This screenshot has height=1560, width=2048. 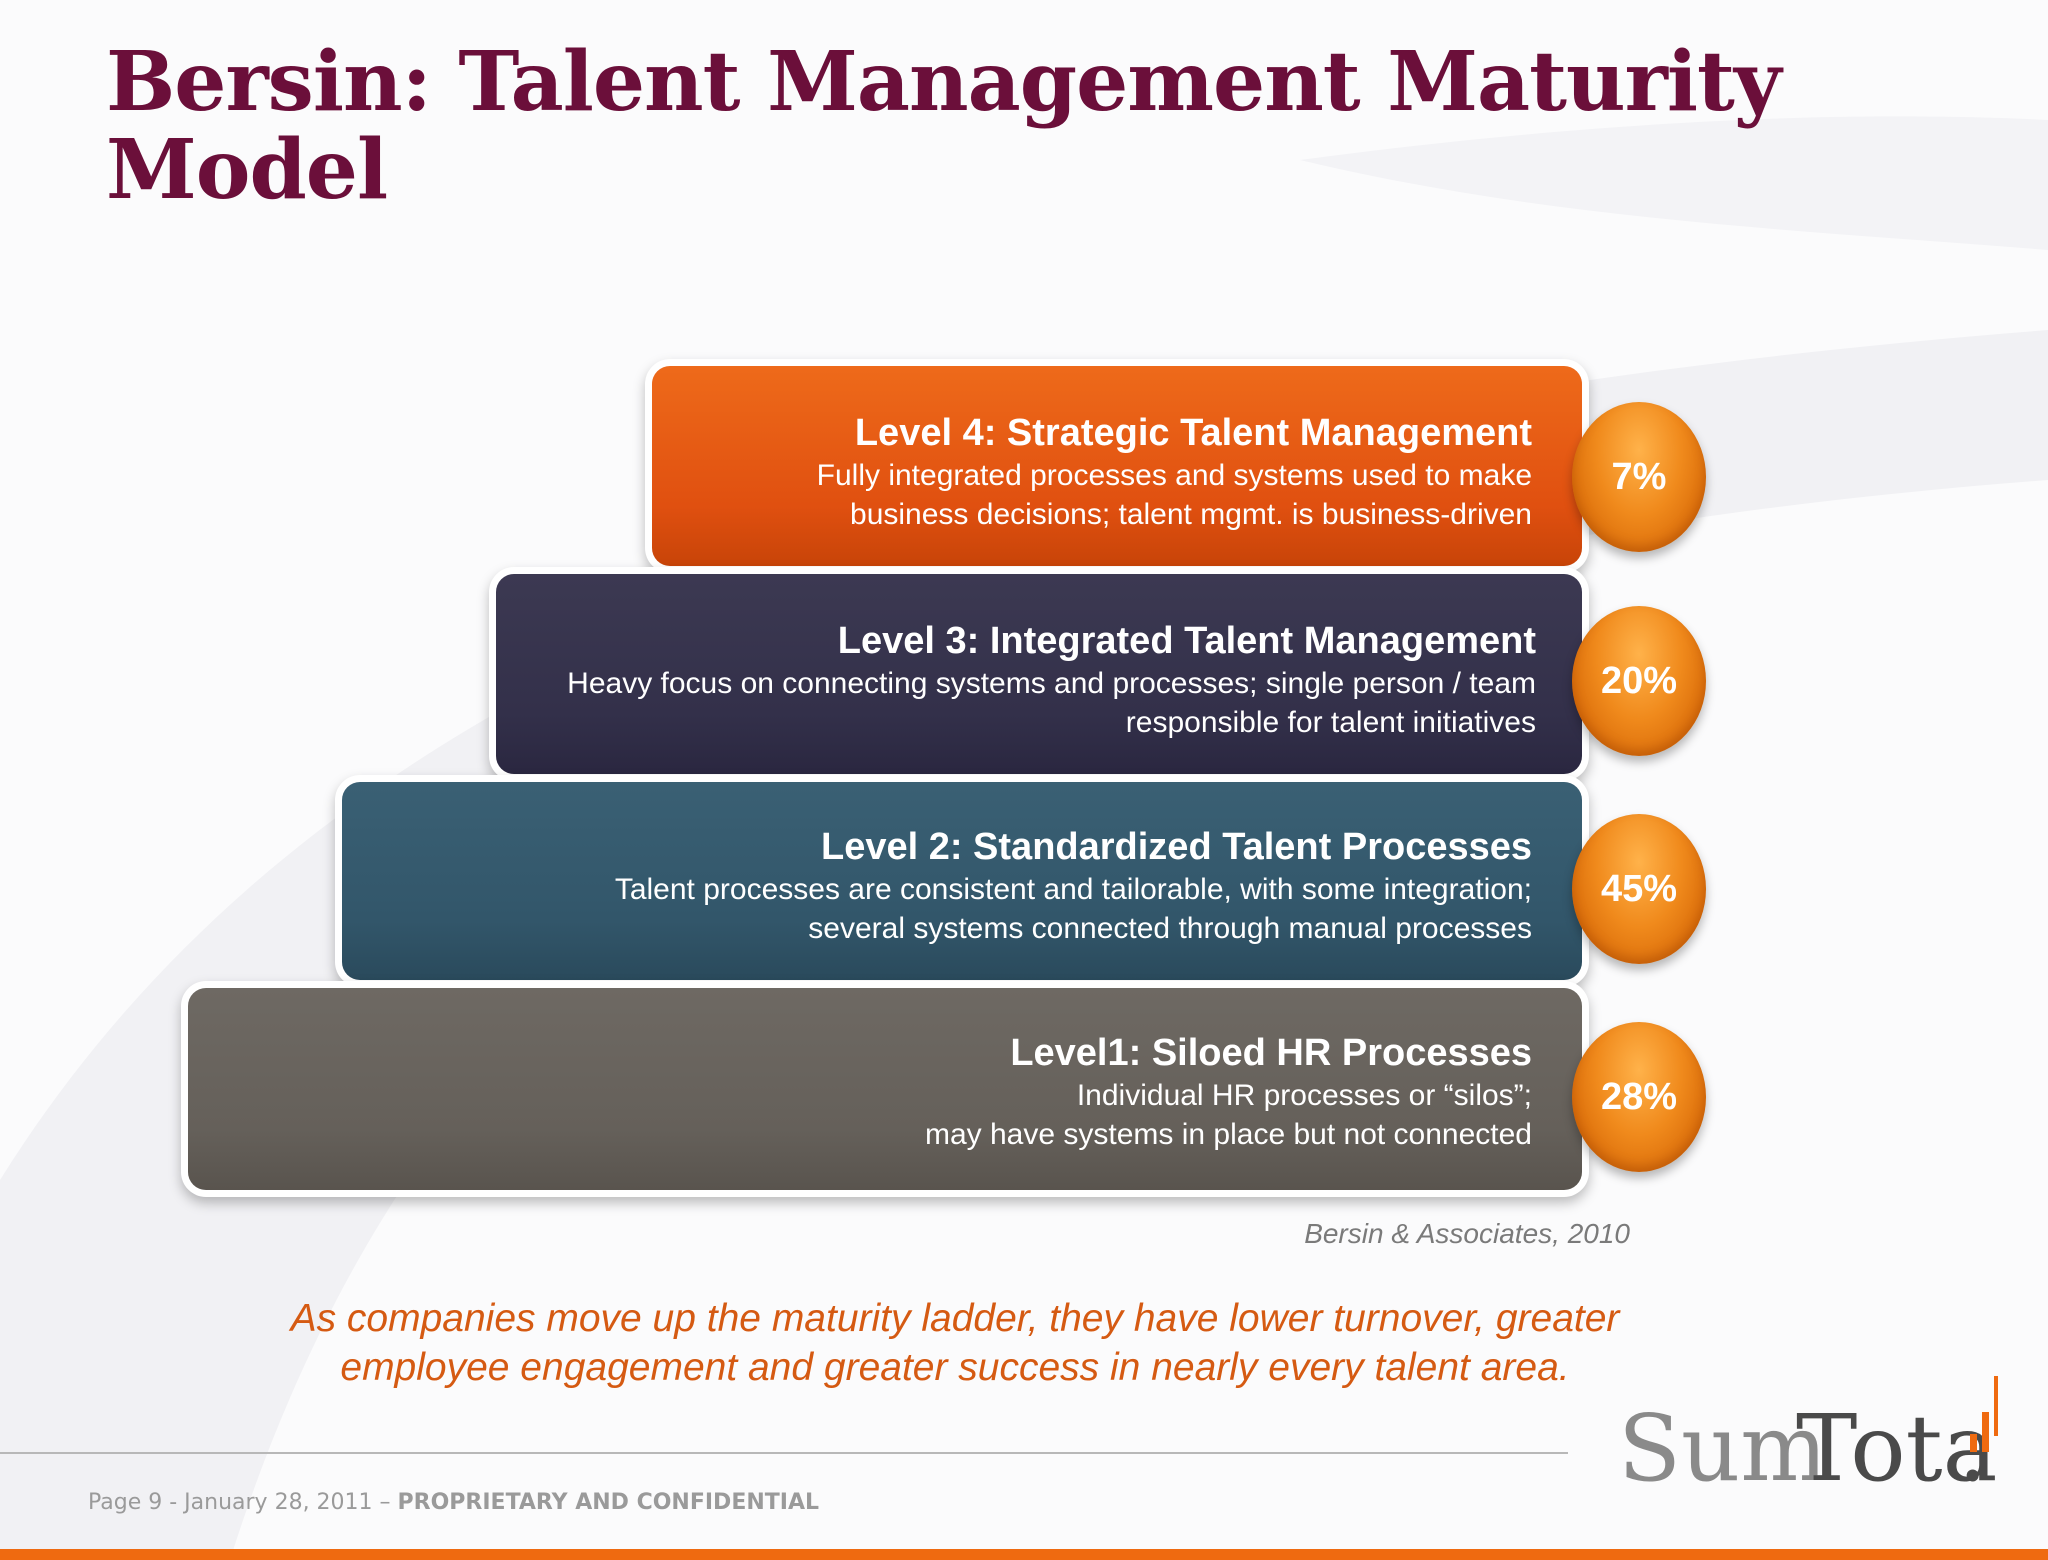 I want to click on level-4-percent: 7%, so click(x=1639, y=476).